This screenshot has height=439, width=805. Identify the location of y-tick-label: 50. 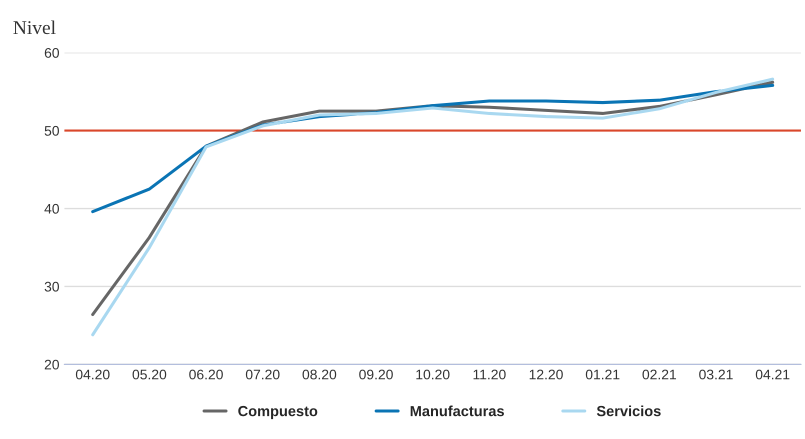
(51, 131).